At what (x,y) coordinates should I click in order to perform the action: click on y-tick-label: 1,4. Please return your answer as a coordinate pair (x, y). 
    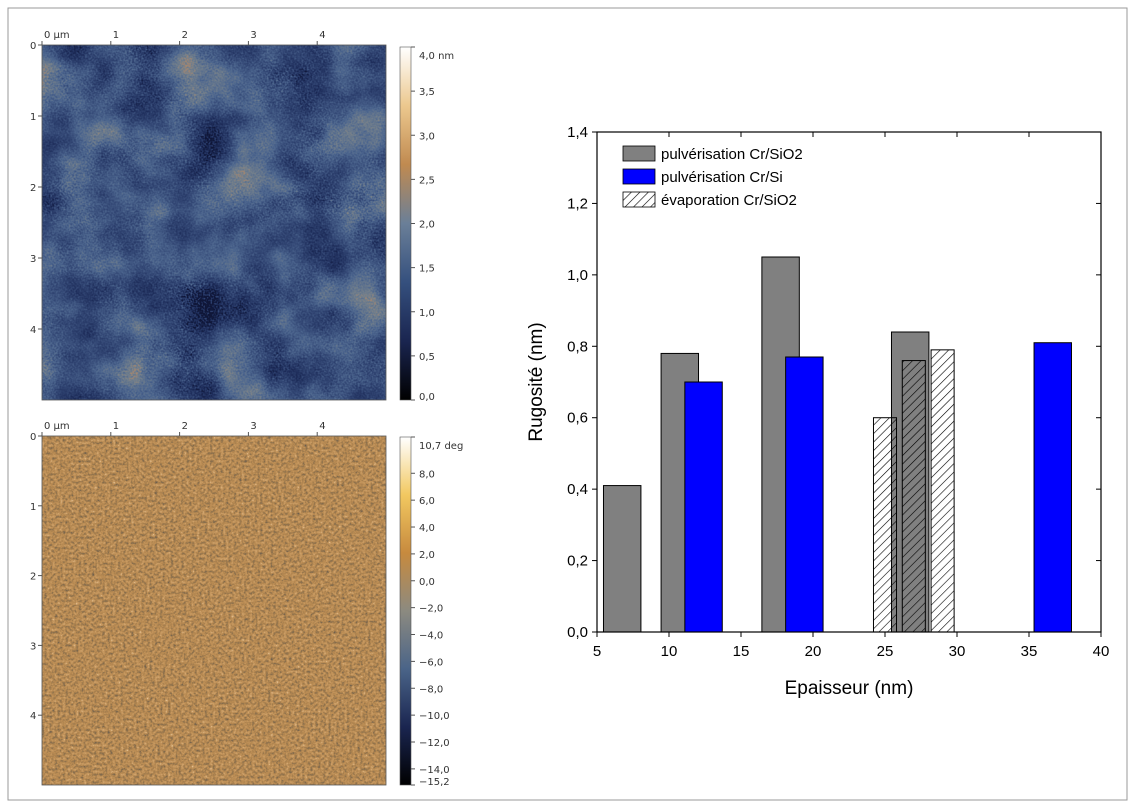
    Looking at the image, I should click on (577, 132).